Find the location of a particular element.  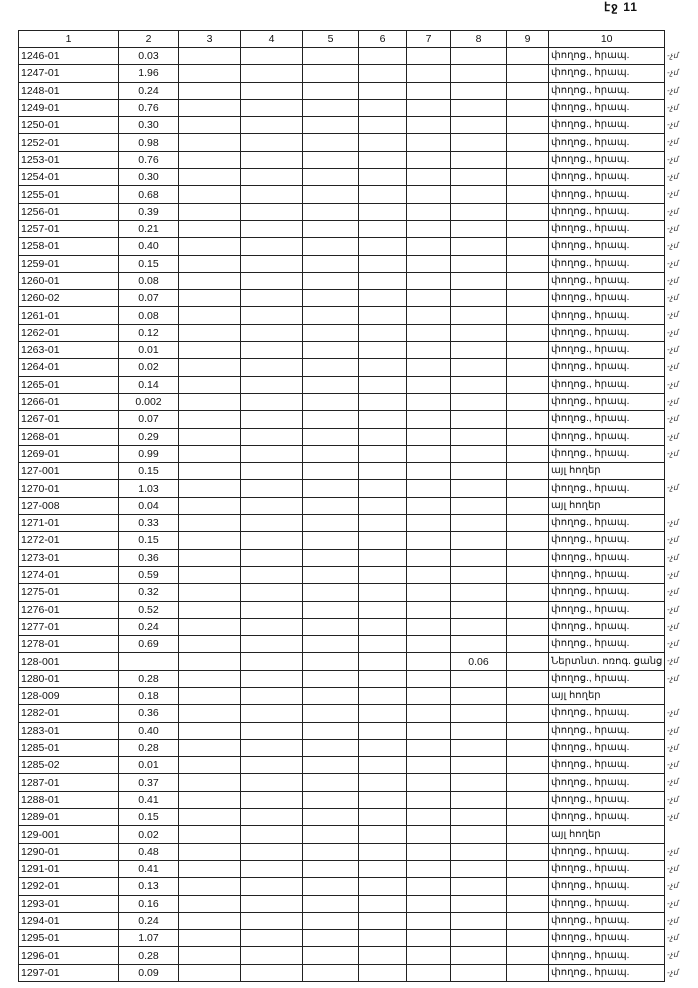

cell-area: 0.18 is located at coordinates (148, 696).